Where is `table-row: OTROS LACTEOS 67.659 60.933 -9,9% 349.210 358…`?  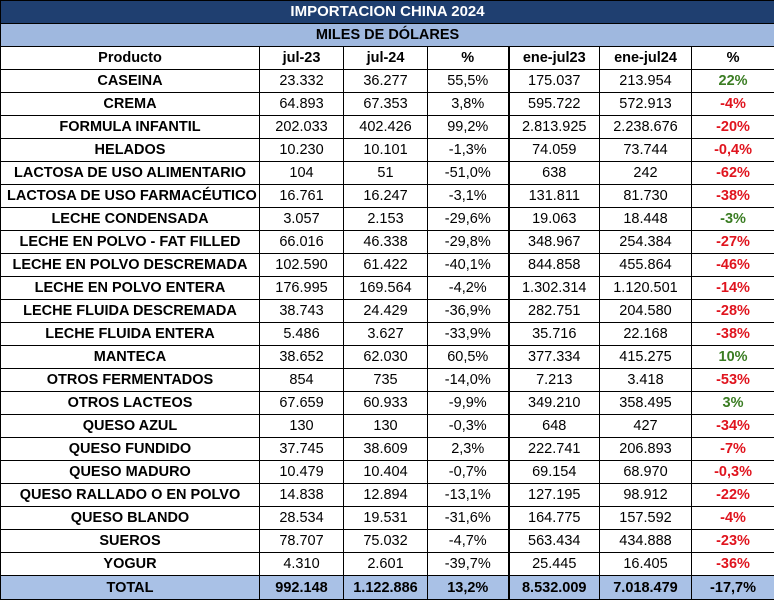 table-row: OTROS LACTEOS 67.659 60.933 -9,9% 349.210 358… is located at coordinates (387, 403).